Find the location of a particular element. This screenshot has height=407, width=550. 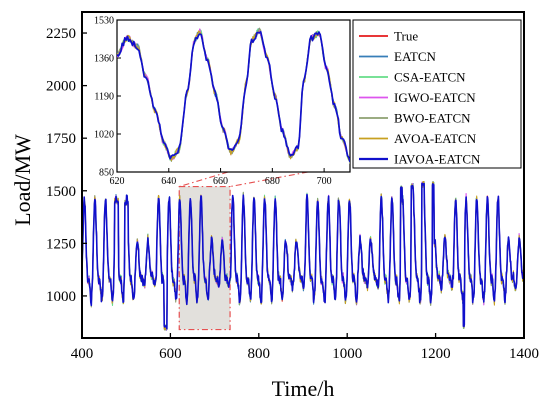

inset-x-tick-label: 640 is located at coordinates (168, 181).